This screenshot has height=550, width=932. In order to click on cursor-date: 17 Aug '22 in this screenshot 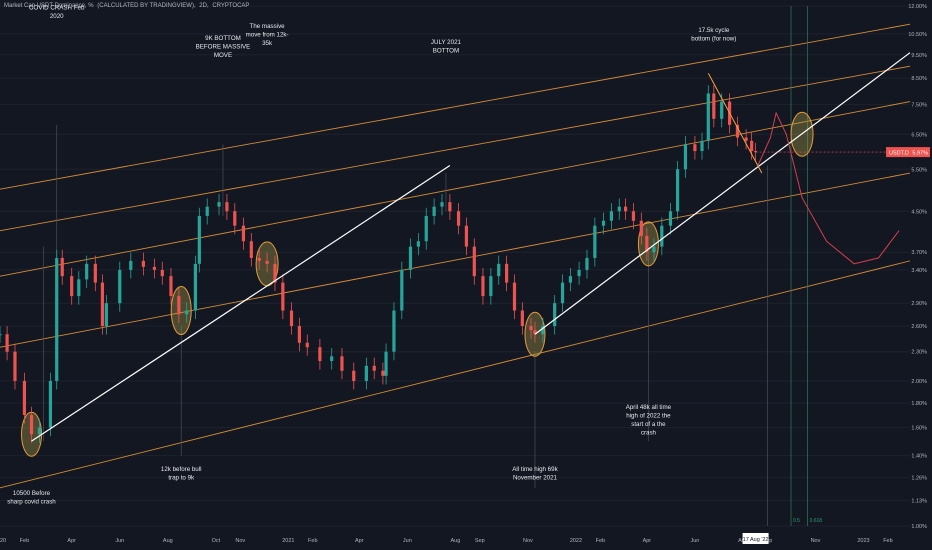, I will do `click(756, 540)`.